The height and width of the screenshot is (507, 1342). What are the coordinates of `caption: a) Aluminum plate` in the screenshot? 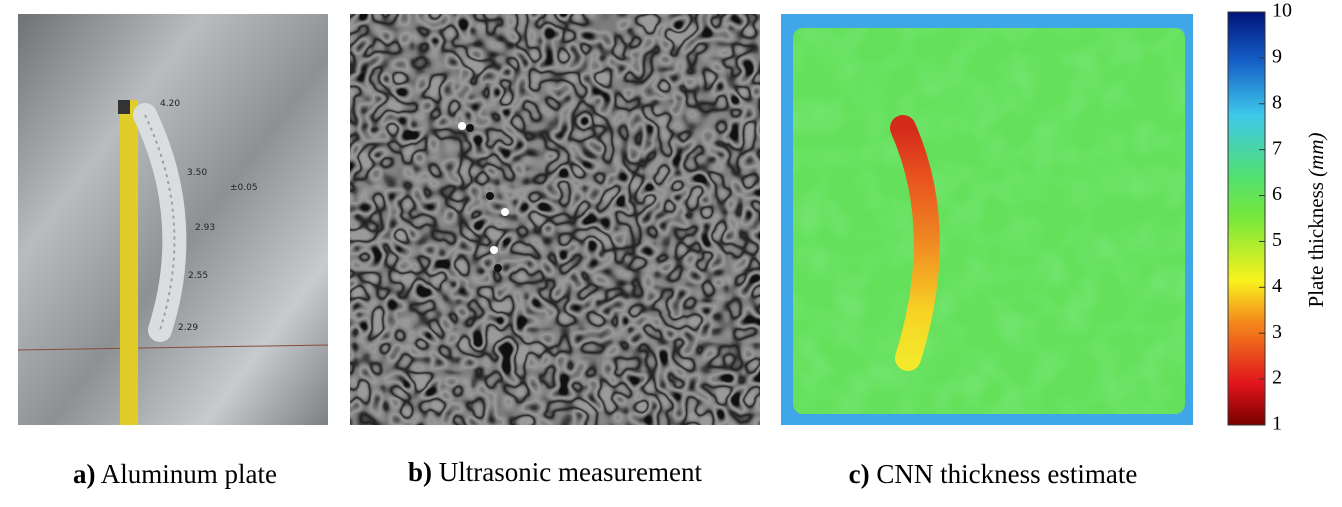 It's located at (175, 474).